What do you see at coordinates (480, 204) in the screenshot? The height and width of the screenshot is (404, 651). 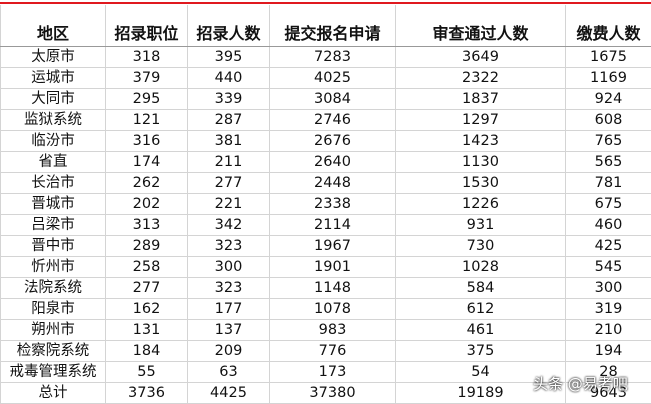 I see `number-cell: 1226` at bounding box center [480, 204].